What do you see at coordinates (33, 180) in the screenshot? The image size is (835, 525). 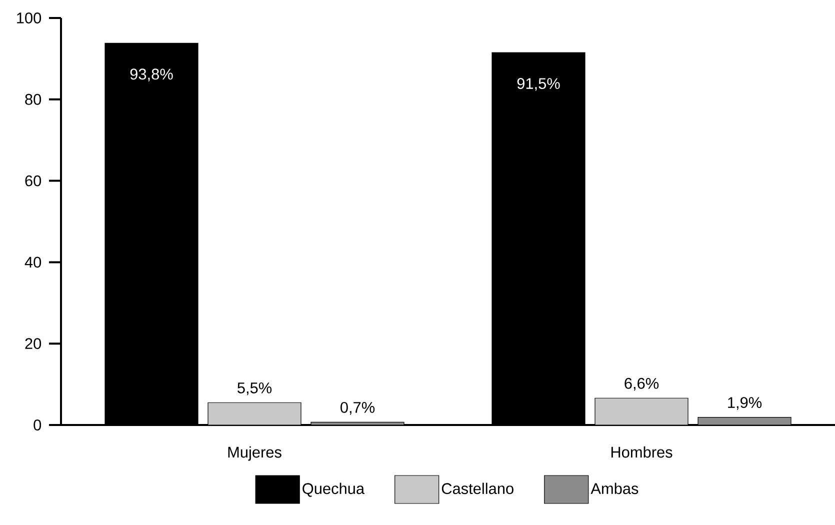 I see `y-tick-label: 60` at bounding box center [33, 180].